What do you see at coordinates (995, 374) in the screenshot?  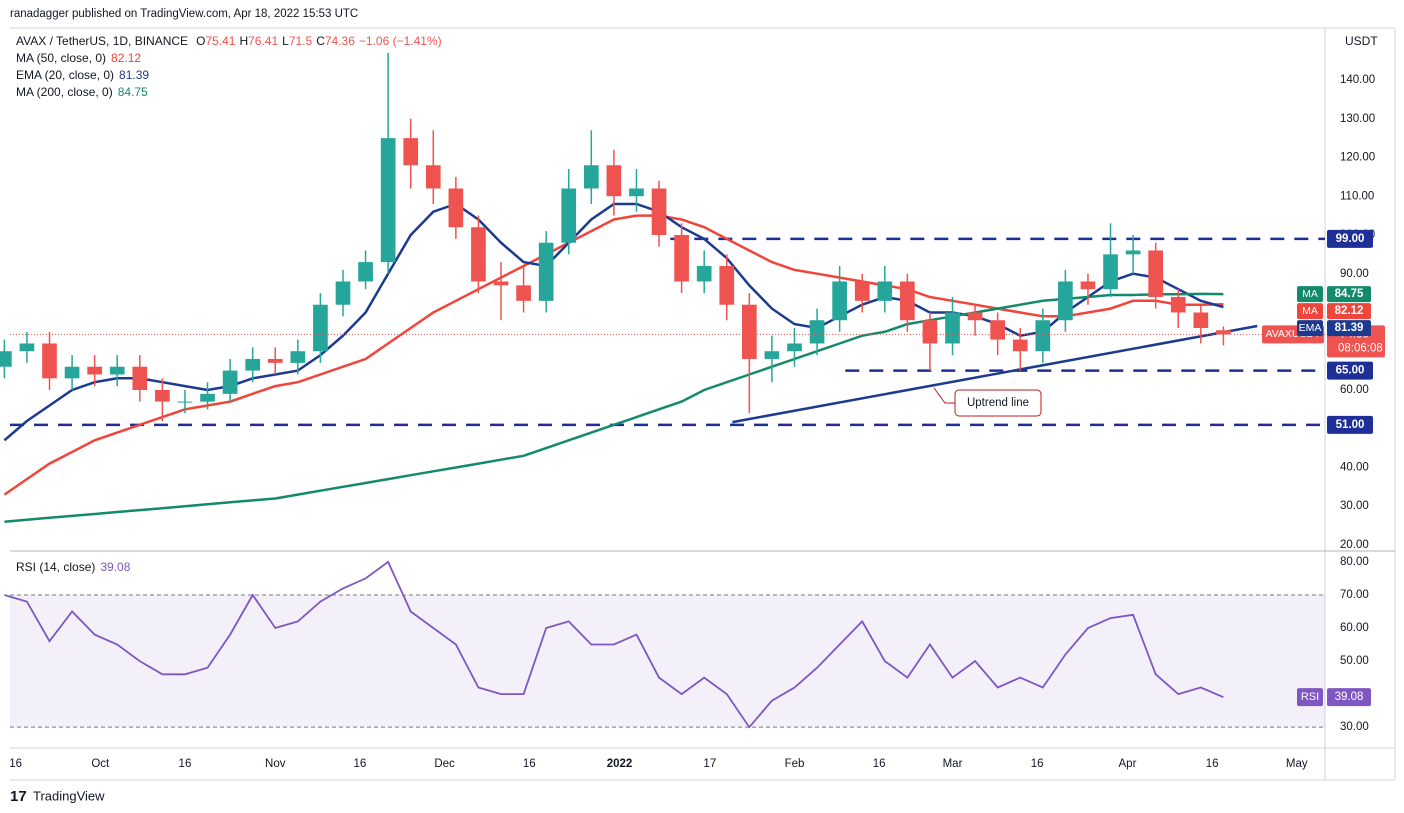 I see `trendline` at bounding box center [995, 374].